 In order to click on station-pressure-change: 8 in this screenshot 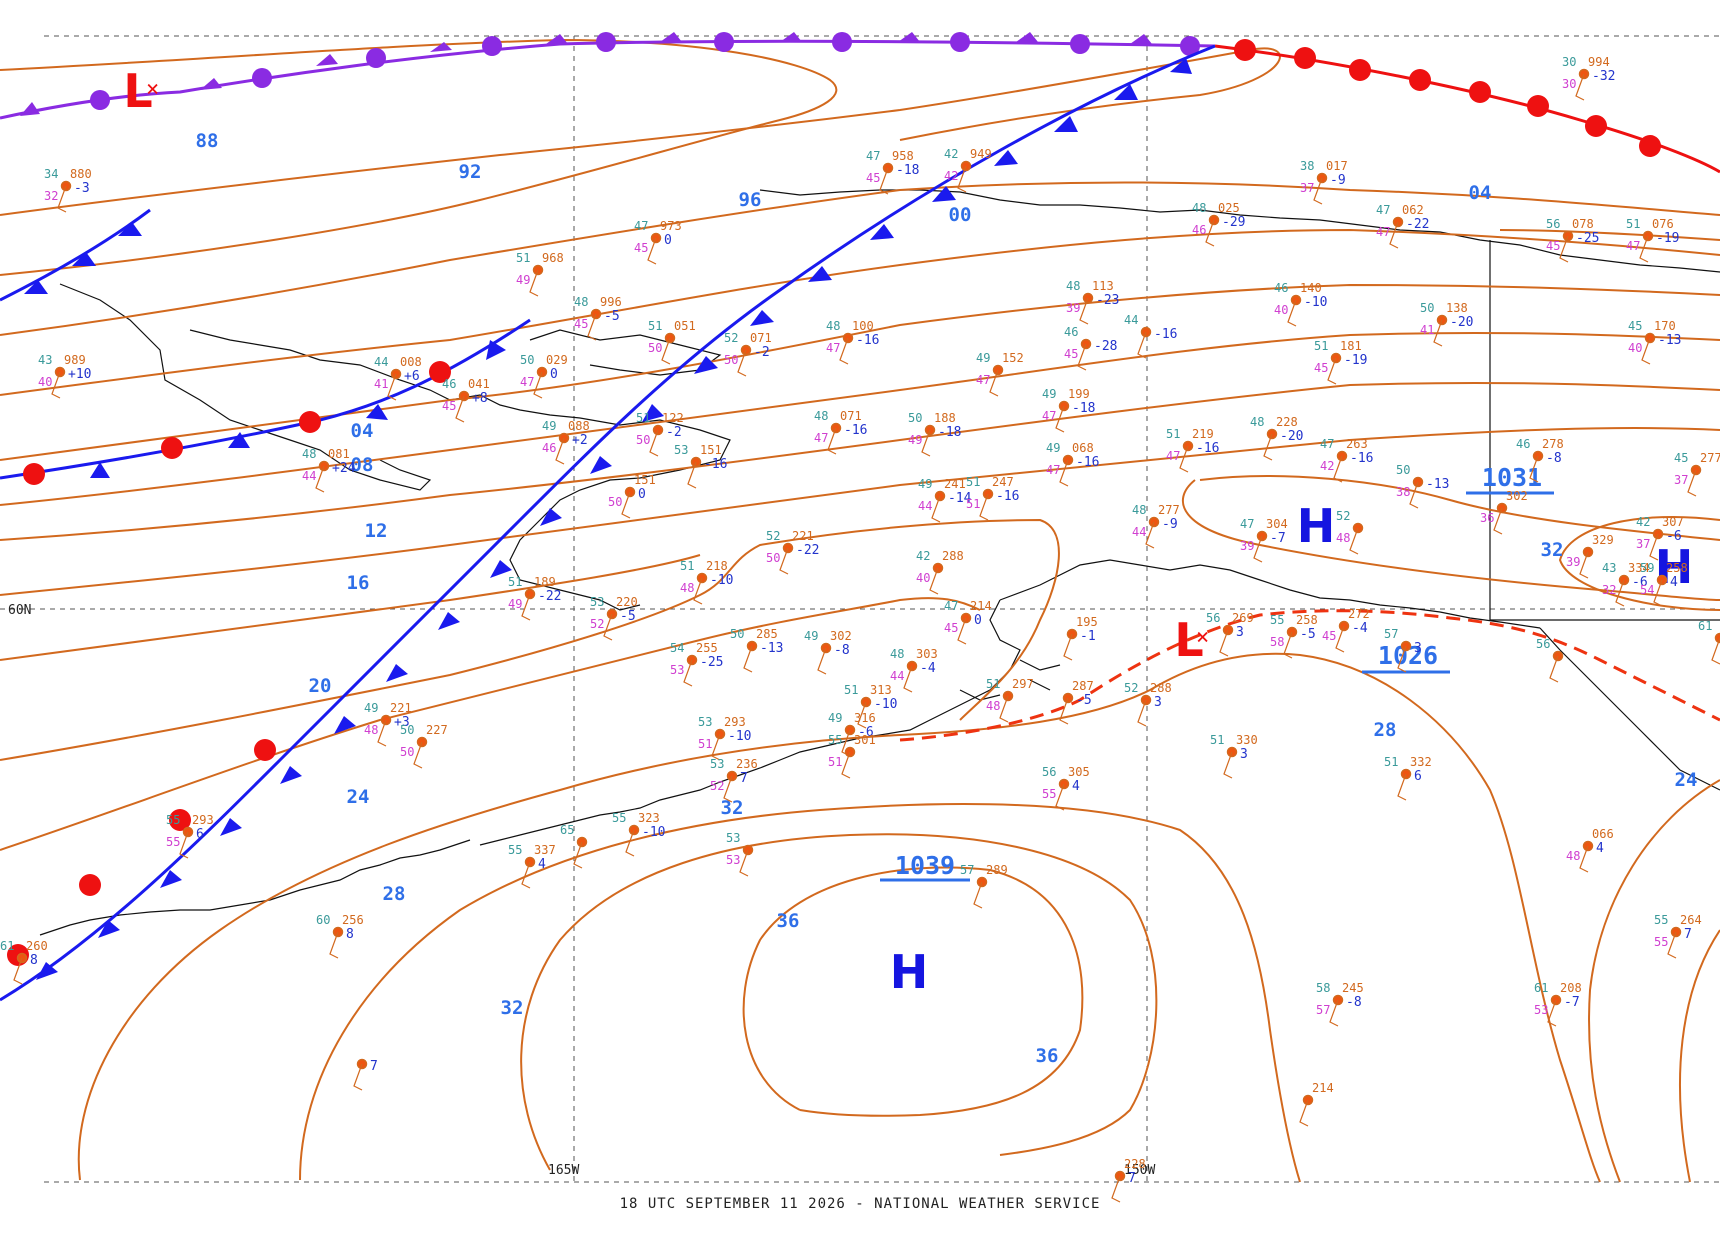, I will do `click(350, 934)`.